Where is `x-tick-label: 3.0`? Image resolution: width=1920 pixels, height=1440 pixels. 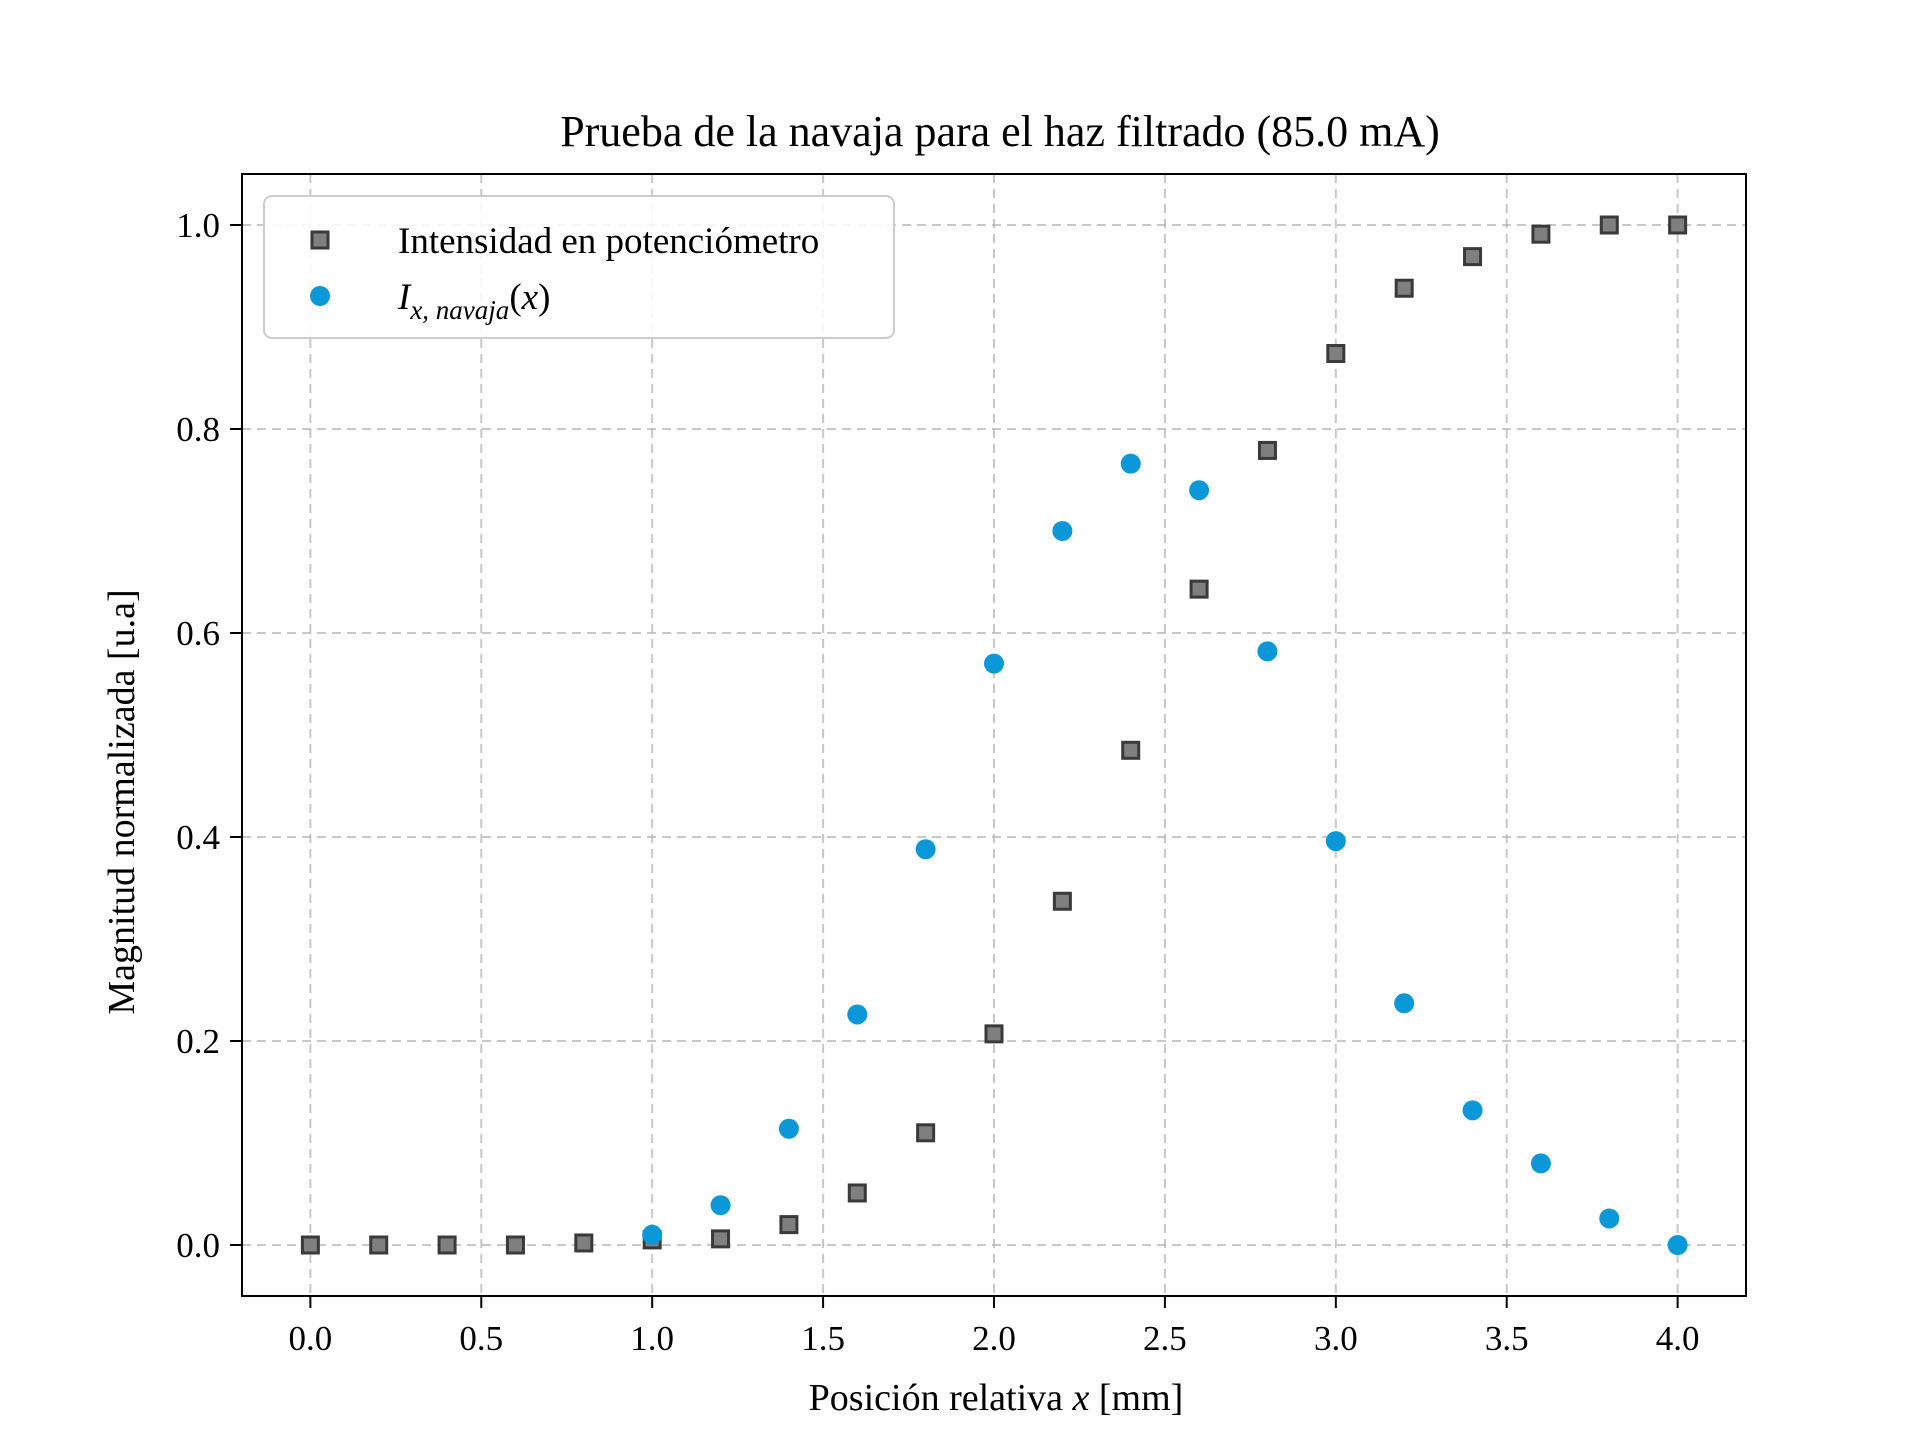
x-tick-label: 3.0 is located at coordinates (1336, 1338).